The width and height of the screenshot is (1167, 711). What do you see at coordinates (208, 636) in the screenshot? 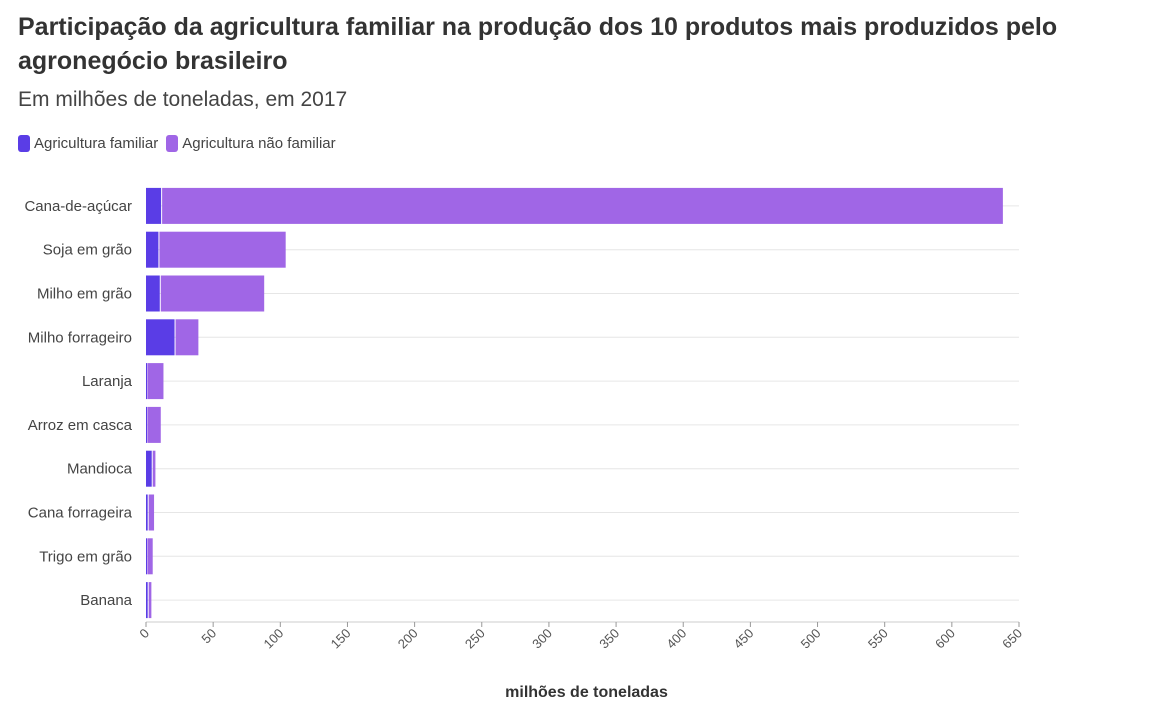
I see `x-tick-label: 50` at bounding box center [208, 636].